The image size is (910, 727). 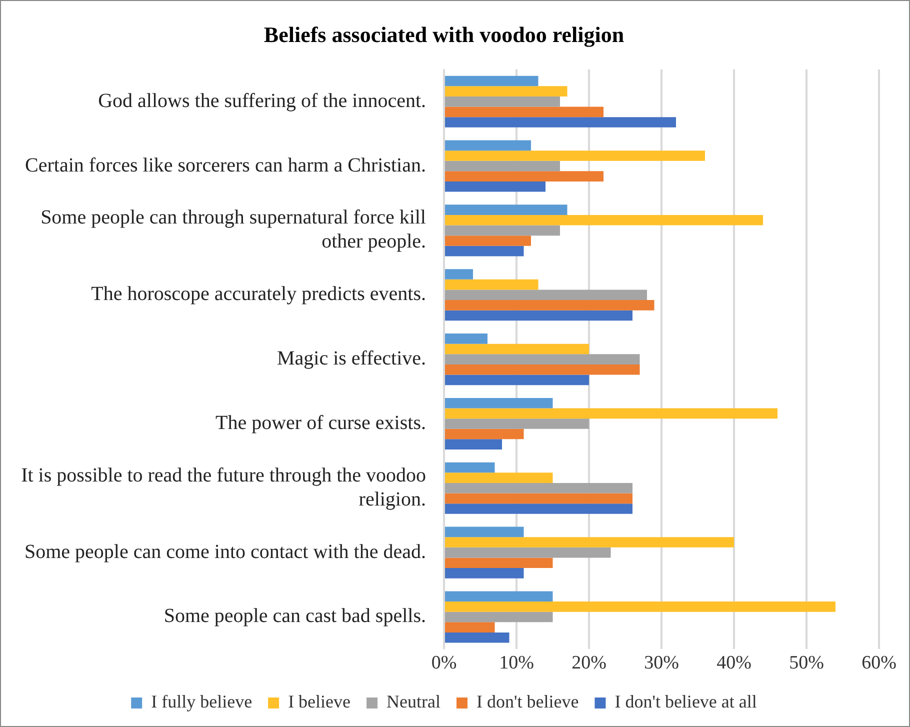 I want to click on legend-label: I don't believe at all, so click(x=685, y=702).